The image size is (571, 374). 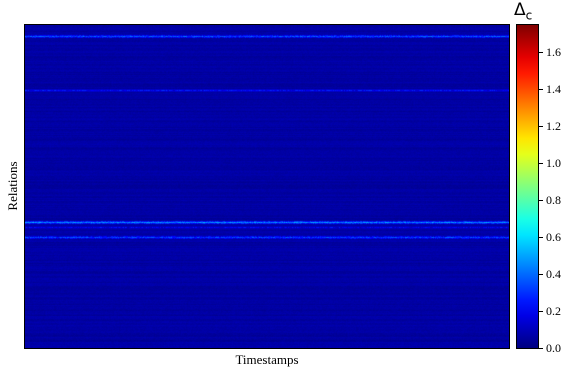 What do you see at coordinates (553, 51) in the screenshot?
I see `colorbar-tick-label: 1.6` at bounding box center [553, 51].